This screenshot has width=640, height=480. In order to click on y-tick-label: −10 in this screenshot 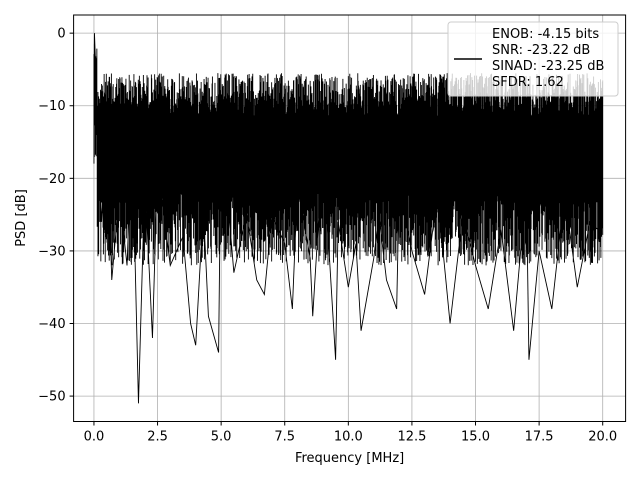, I will do `click(51, 106)`.